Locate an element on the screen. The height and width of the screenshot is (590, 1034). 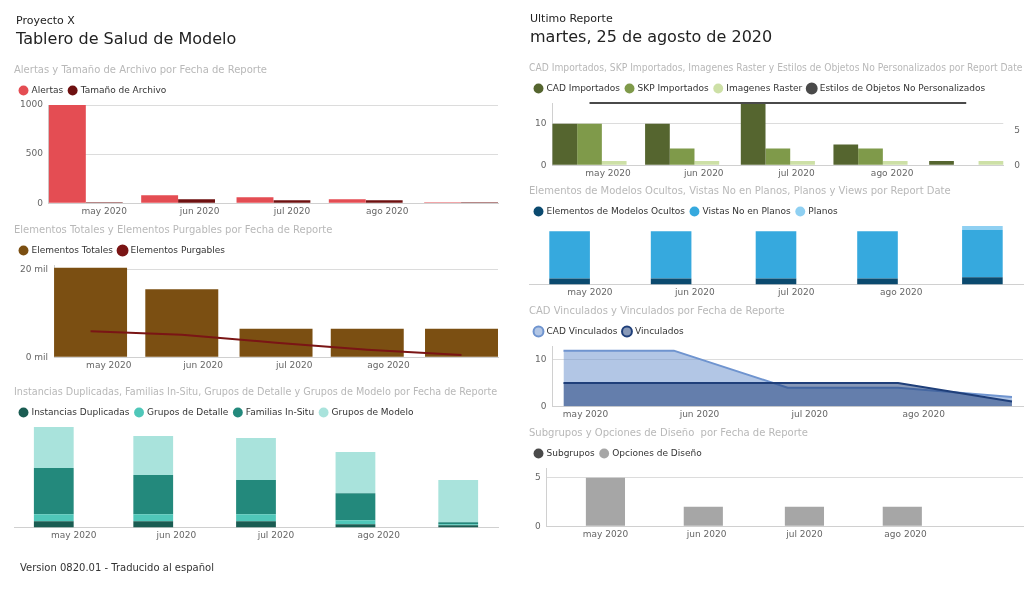
legend-label: CAD Importados is located at coordinates (583, 87).